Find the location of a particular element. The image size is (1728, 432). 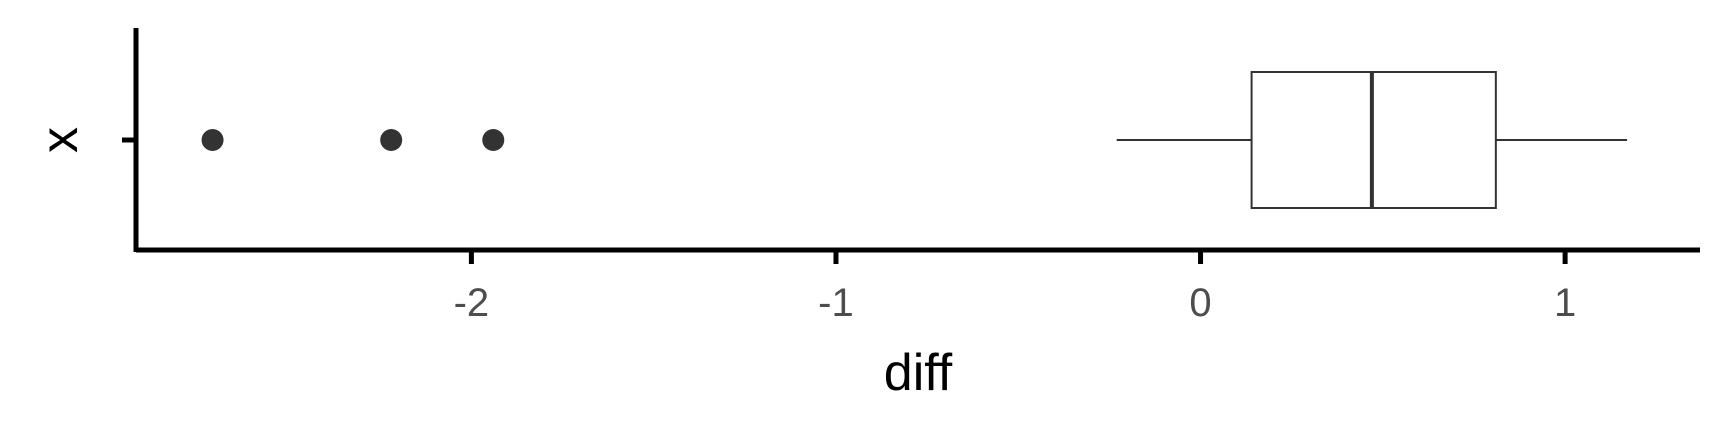

x-tick-label: -2 is located at coordinates (472, 303).